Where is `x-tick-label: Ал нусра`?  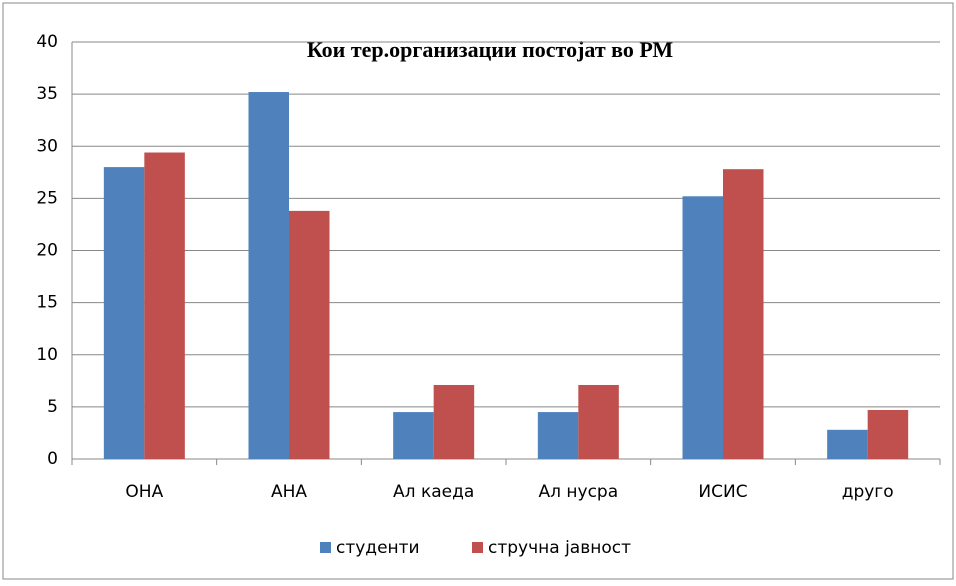 x-tick-label: Ал нусра is located at coordinates (579, 492).